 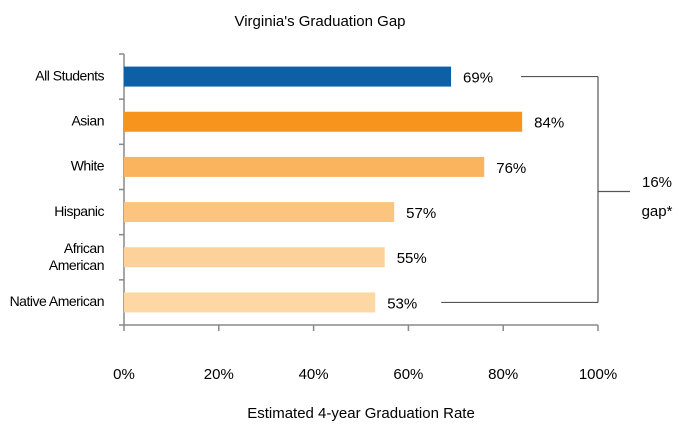 I want to click on x-axis-title: Estimated 4-year Graduation Rate, so click(x=361, y=413).